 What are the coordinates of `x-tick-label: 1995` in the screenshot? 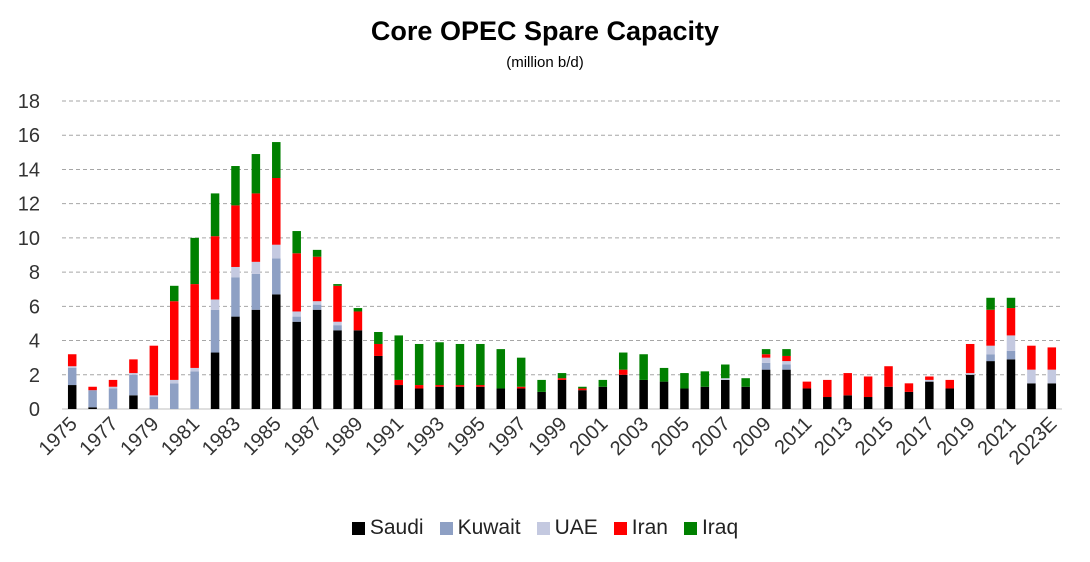 It's located at (466, 436).